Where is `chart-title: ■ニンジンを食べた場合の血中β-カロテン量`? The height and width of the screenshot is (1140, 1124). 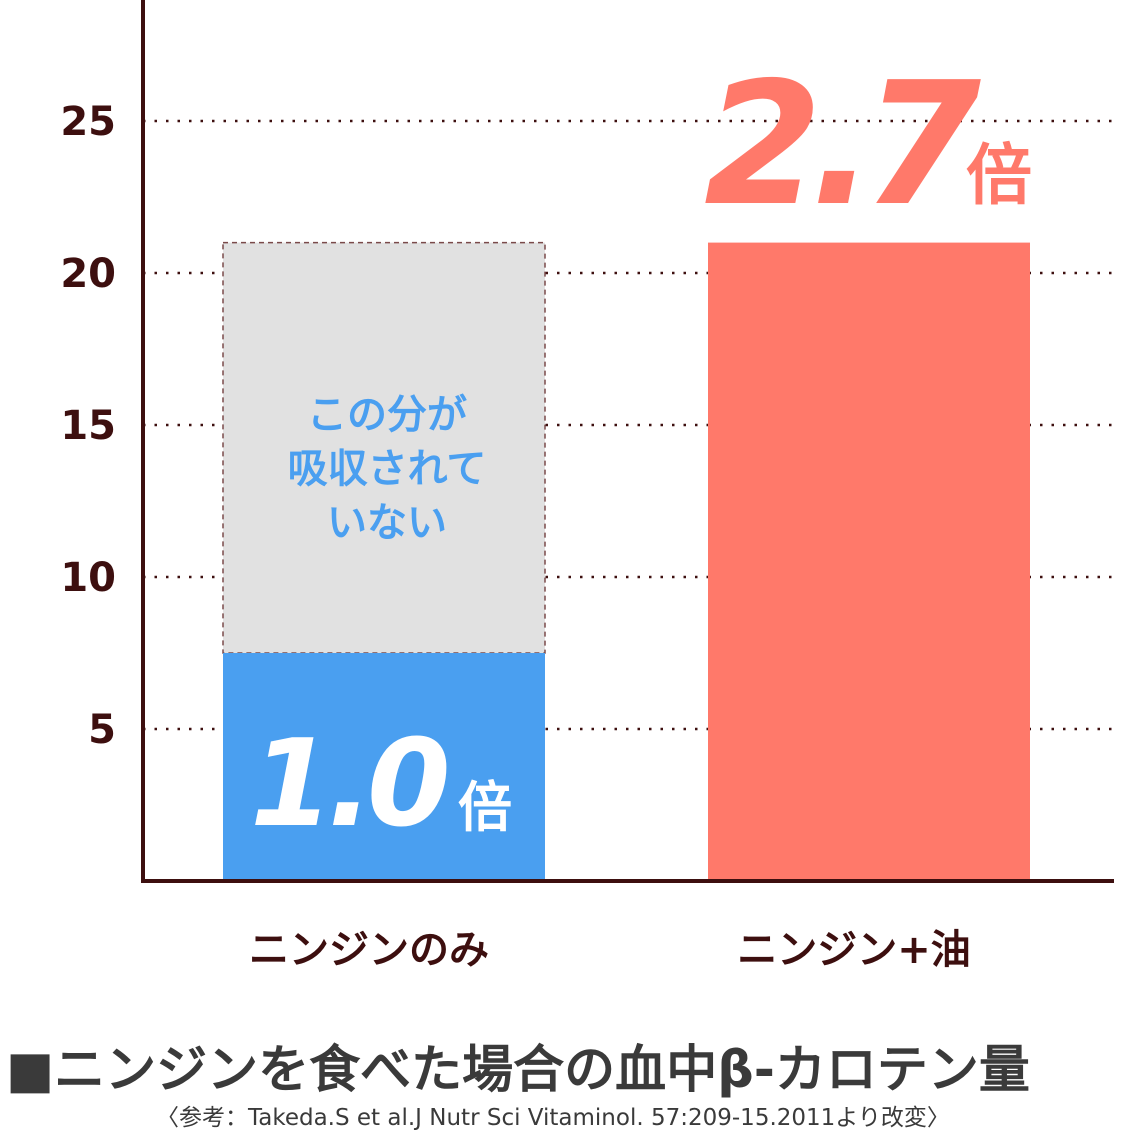 chart-title: ■ニンジンを食べた場合の血中β-カロテン量 is located at coordinates (518, 1070).